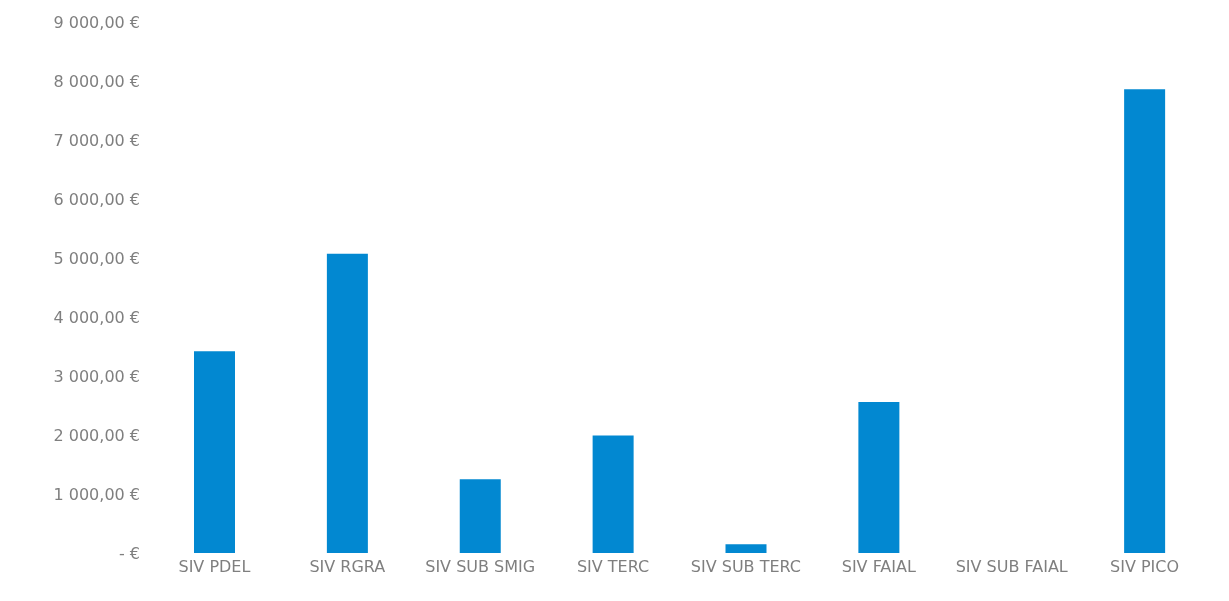  I want to click on x-tick-label: SIV PICO, so click(1145, 567).